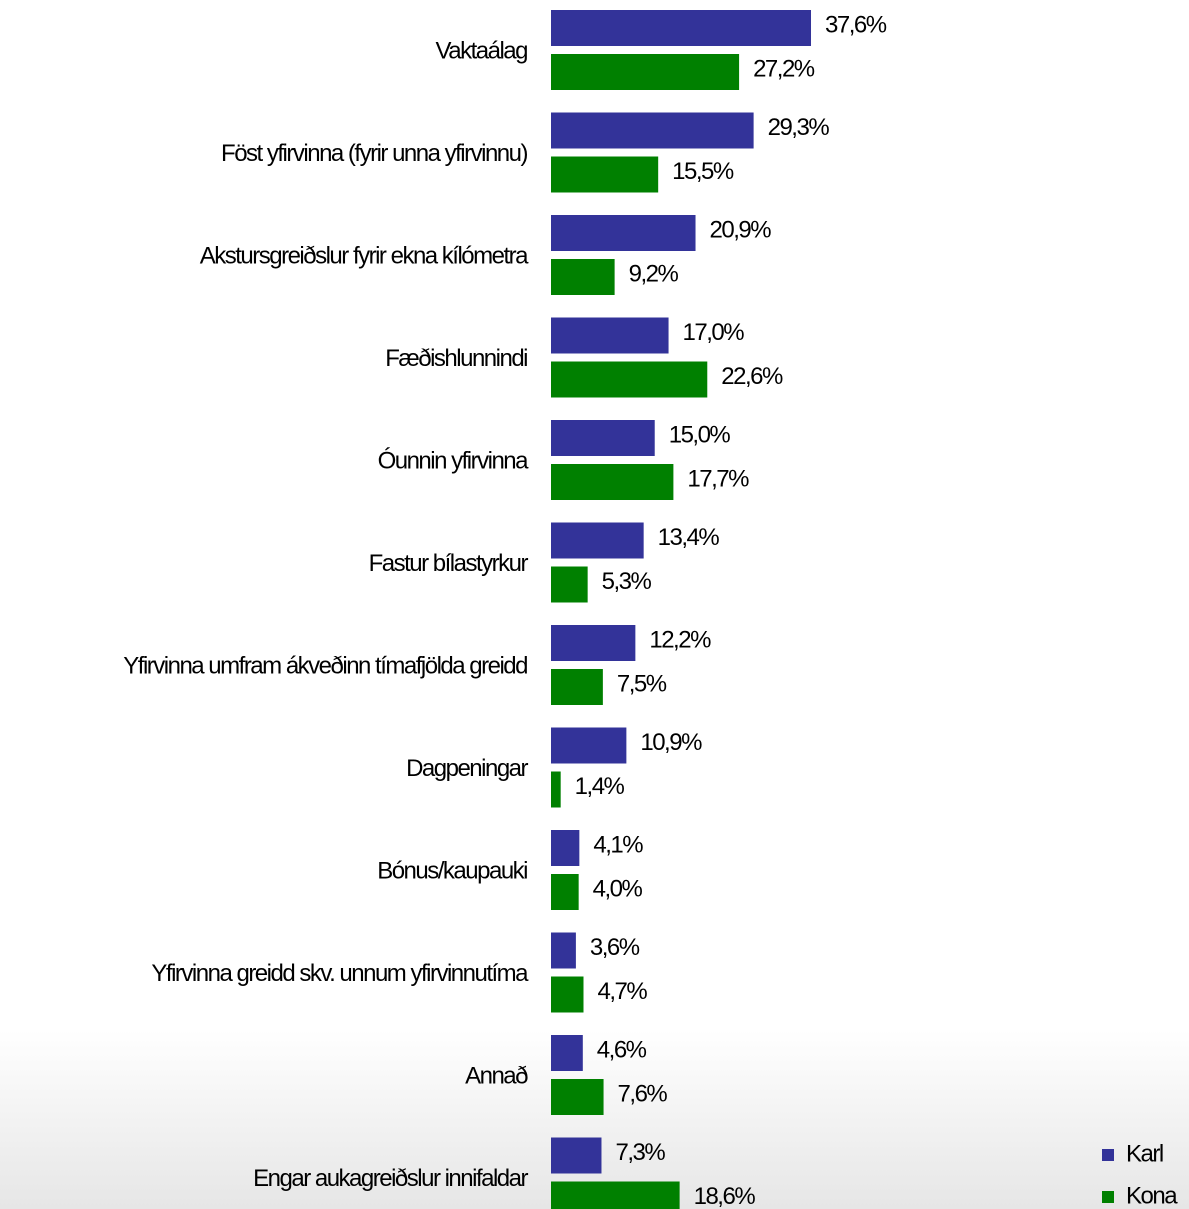 The image size is (1189, 1209). Describe the element at coordinates (390, 1178) in the screenshot. I see `category-label: Engar aukagreiðslur innifaldar` at that location.